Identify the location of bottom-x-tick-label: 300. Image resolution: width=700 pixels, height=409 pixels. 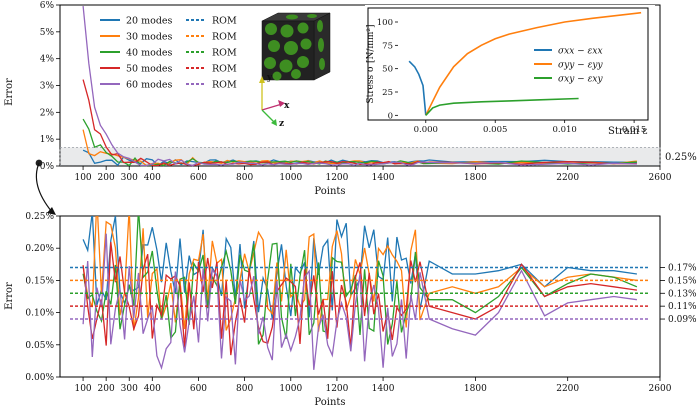
(129, 389).